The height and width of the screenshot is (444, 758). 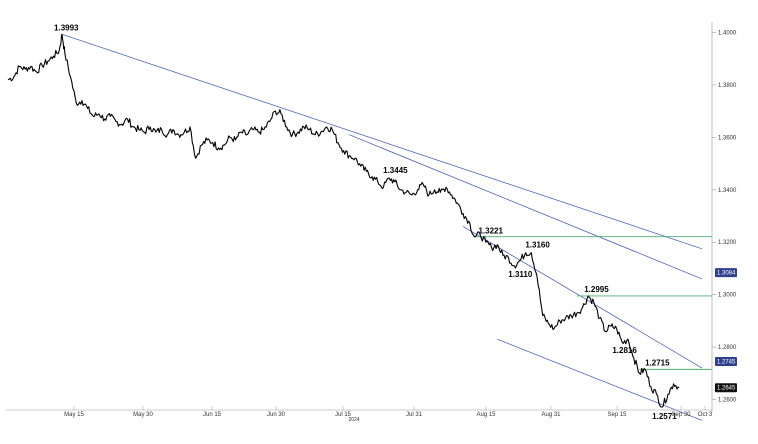 What do you see at coordinates (212, 415) in the screenshot?
I see `x-tick-label-2: Jun 15` at bounding box center [212, 415].